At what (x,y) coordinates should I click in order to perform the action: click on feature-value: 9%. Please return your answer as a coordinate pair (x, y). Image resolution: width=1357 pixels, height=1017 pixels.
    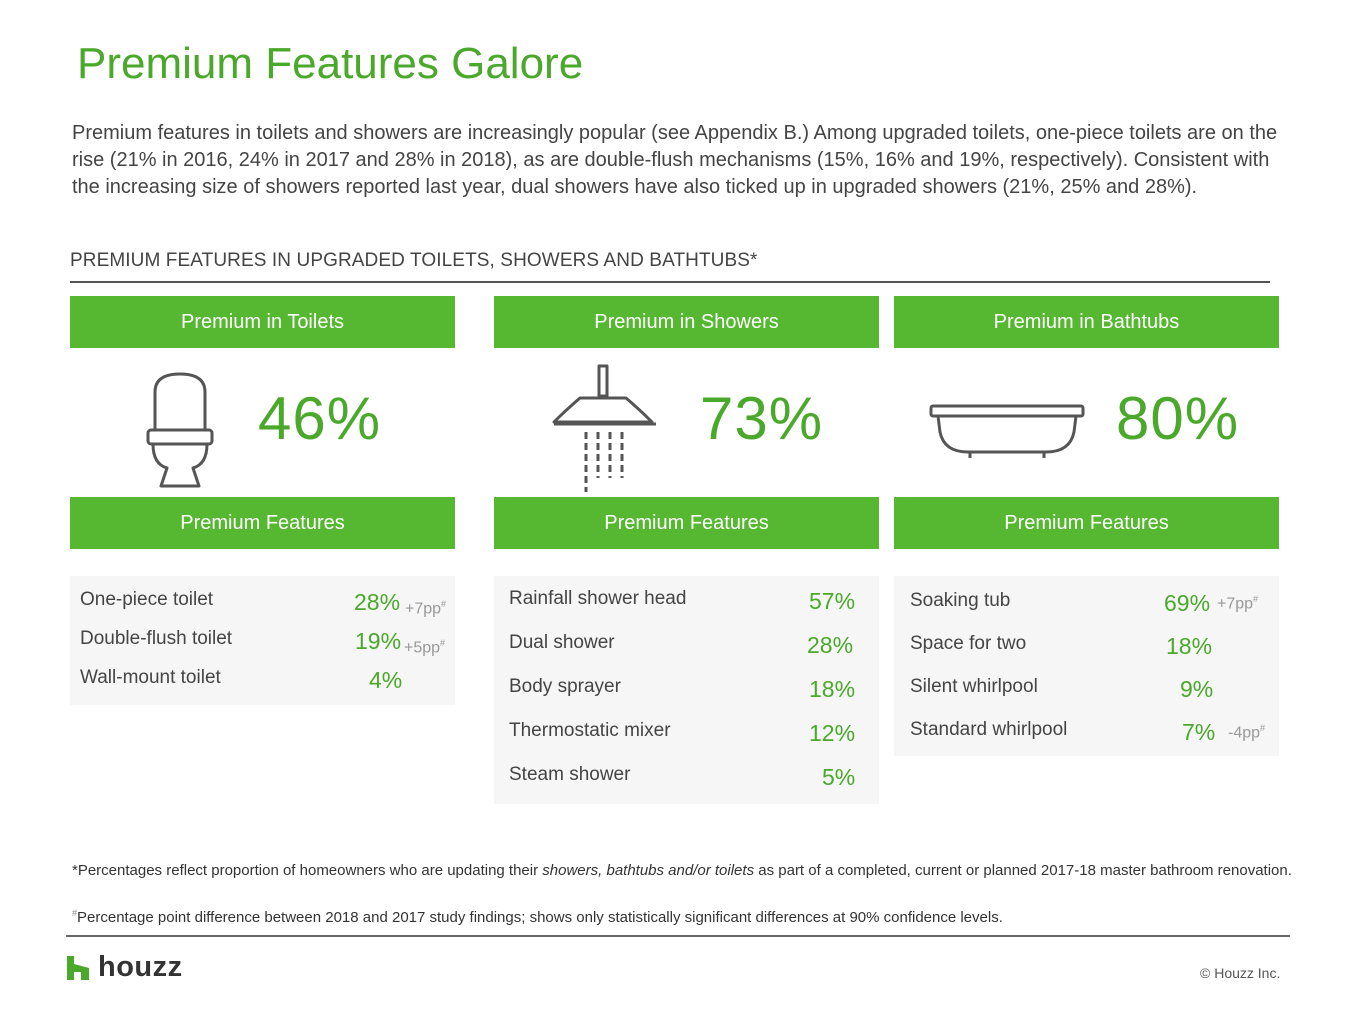
    Looking at the image, I should click on (1197, 689).